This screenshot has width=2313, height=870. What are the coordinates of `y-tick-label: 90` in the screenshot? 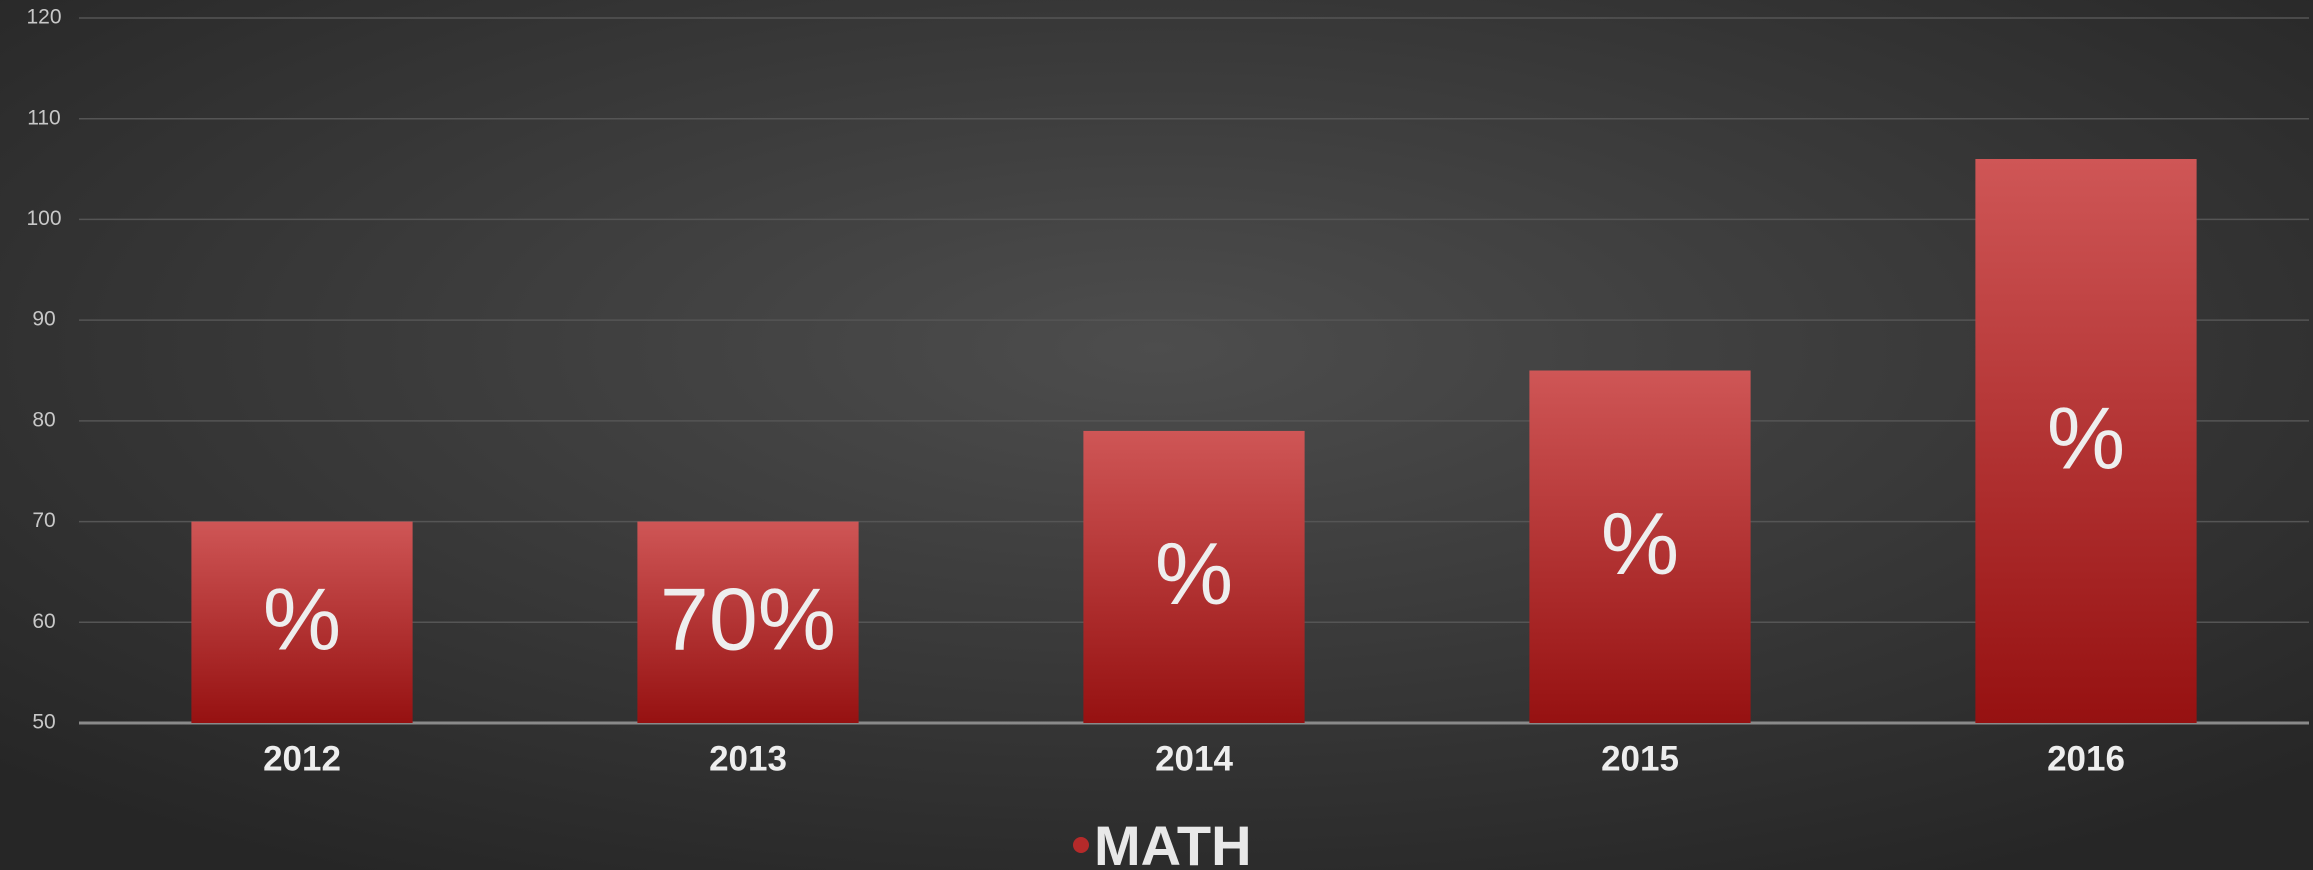 It's located at (43, 319).